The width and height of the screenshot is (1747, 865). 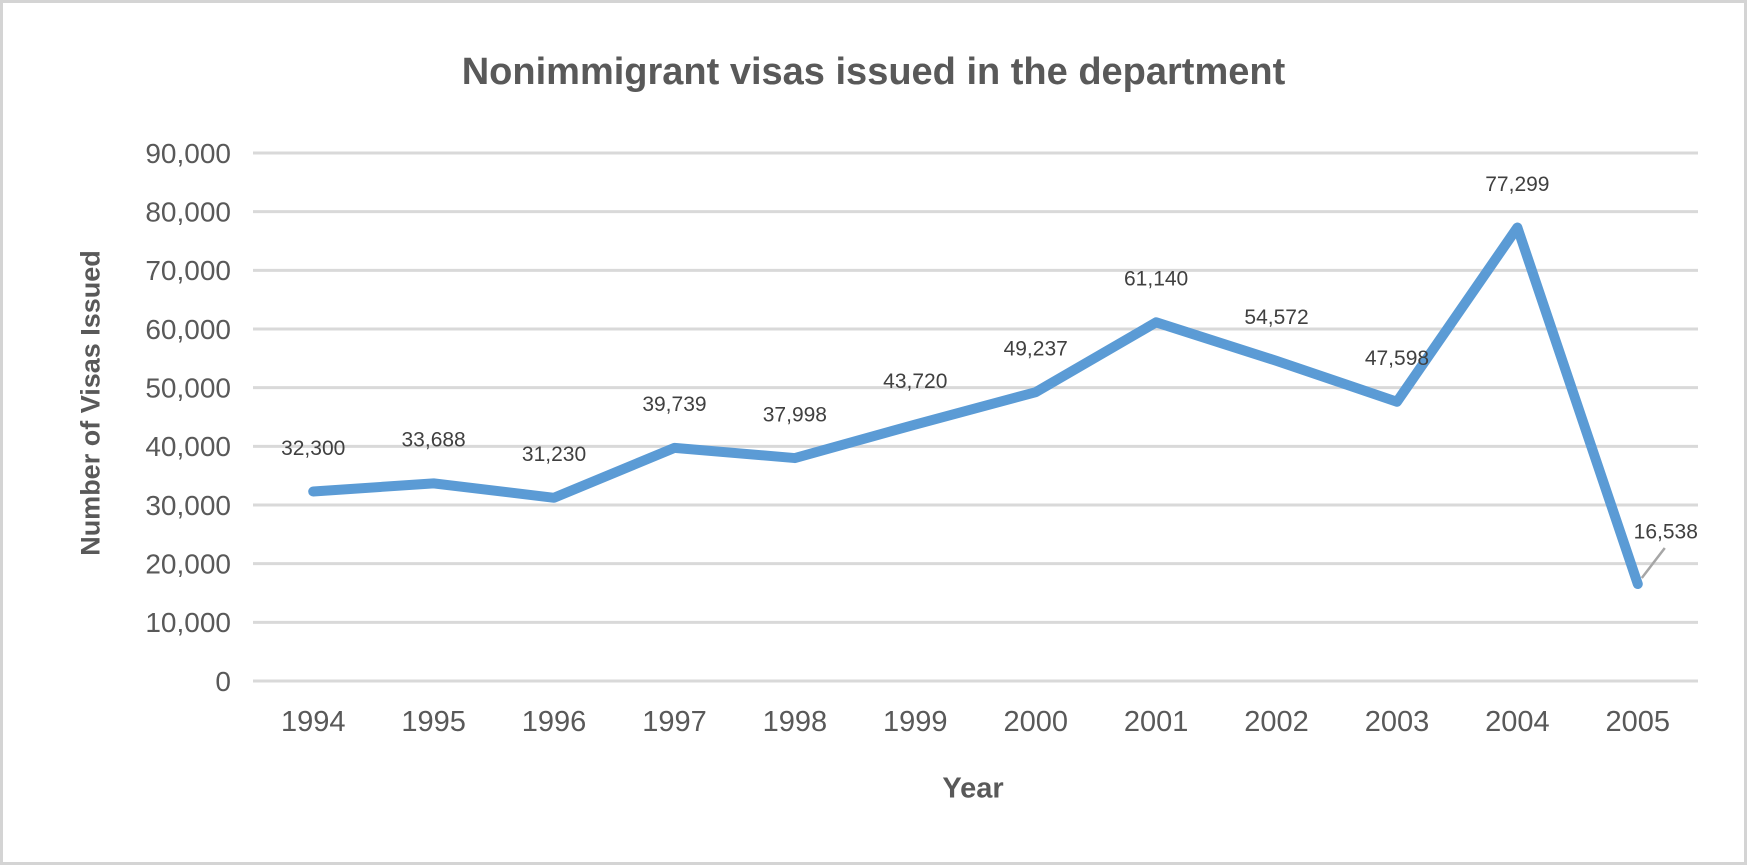 I want to click on x-tick-label: 1998, so click(x=795, y=722).